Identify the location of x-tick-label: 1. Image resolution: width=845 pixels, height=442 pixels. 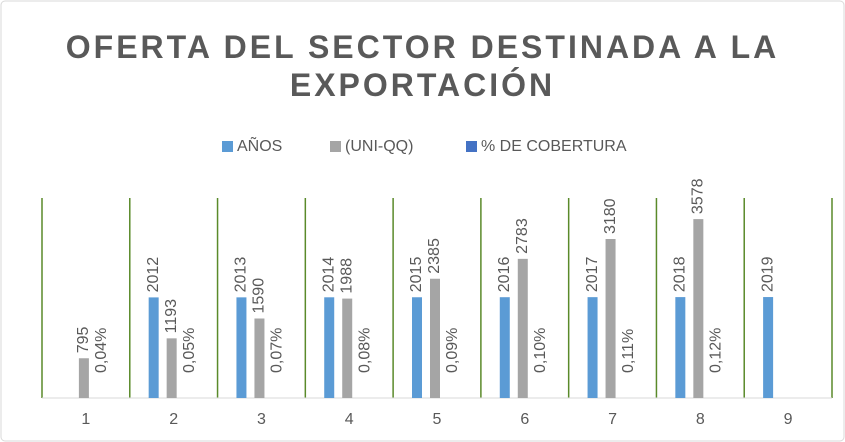
(85, 419).